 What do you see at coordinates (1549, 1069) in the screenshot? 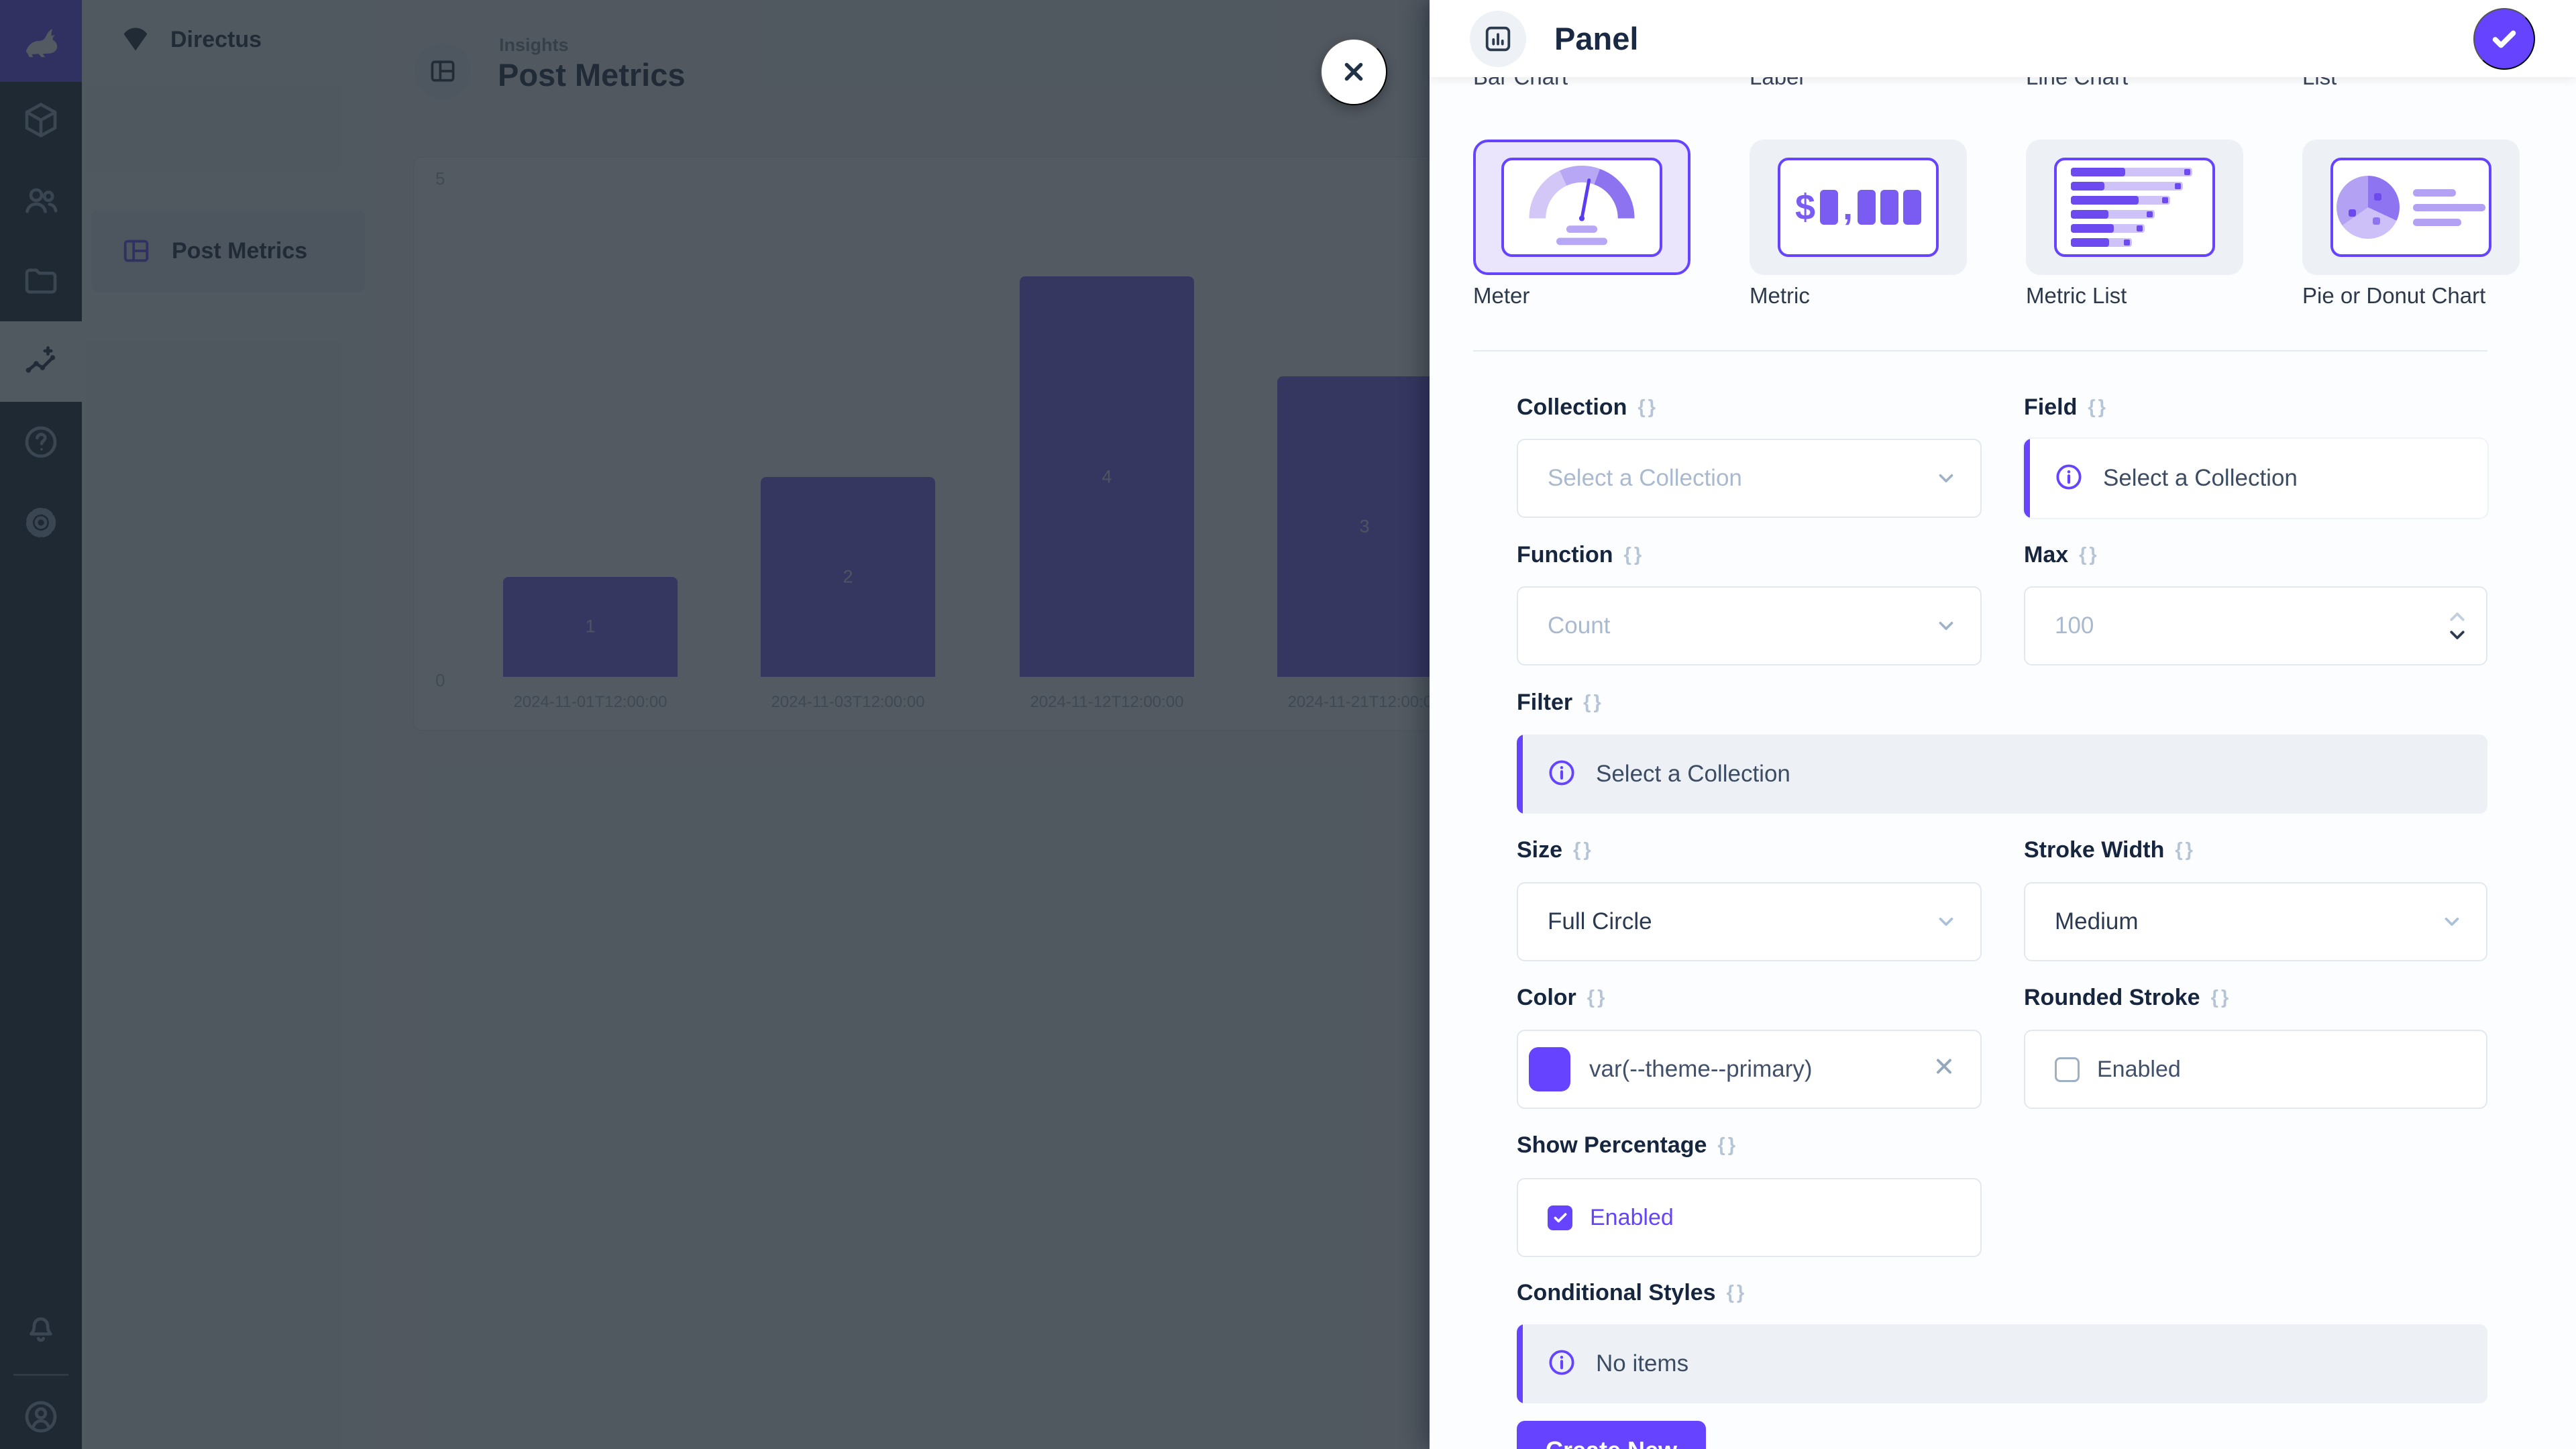
I see `color-swatch` at bounding box center [1549, 1069].